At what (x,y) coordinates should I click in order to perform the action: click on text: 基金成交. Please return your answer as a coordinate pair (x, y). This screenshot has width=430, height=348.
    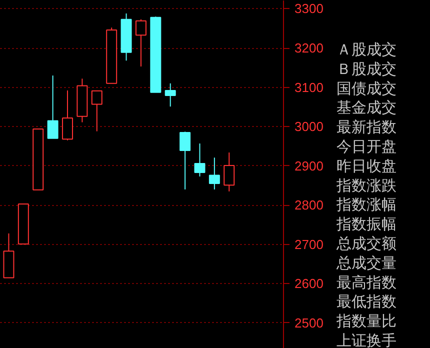
    Looking at the image, I should click on (366, 107).